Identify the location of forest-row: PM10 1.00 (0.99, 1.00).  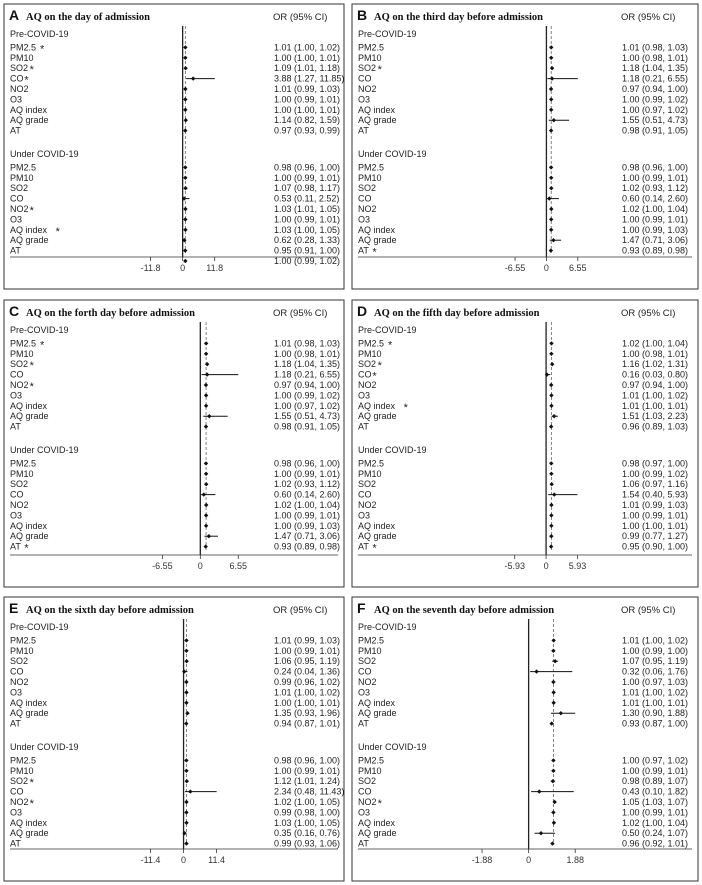
(523, 651).